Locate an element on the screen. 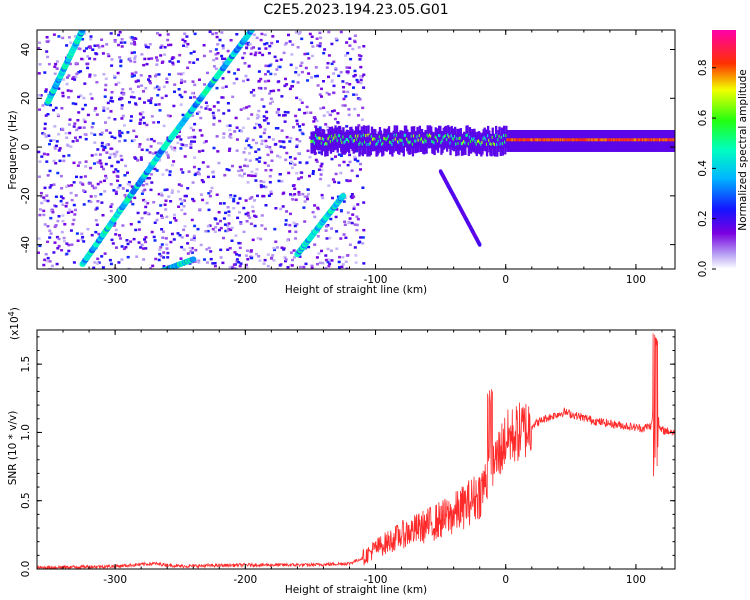 Image resolution: width=750 pixels, height=600 pixels. spectrogram-streak-cell is located at coordinates (343, 196).